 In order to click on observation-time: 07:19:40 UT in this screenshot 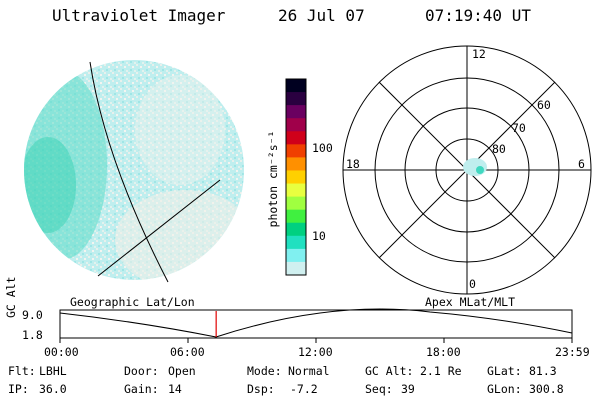, I will do `click(478, 15)`.